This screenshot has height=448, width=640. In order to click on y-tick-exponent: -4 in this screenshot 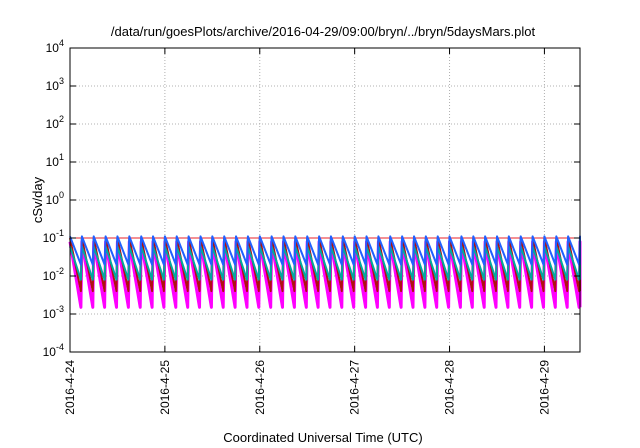, I will do `click(60, 347)`.